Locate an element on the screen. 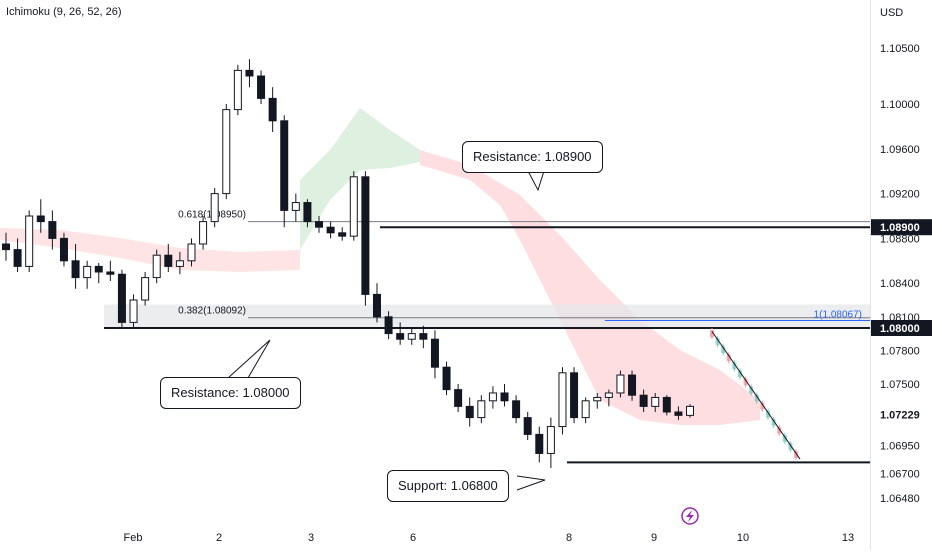  callout-resistance-lower: Resistance: 1.08000 is located at coordinates (230, 393).